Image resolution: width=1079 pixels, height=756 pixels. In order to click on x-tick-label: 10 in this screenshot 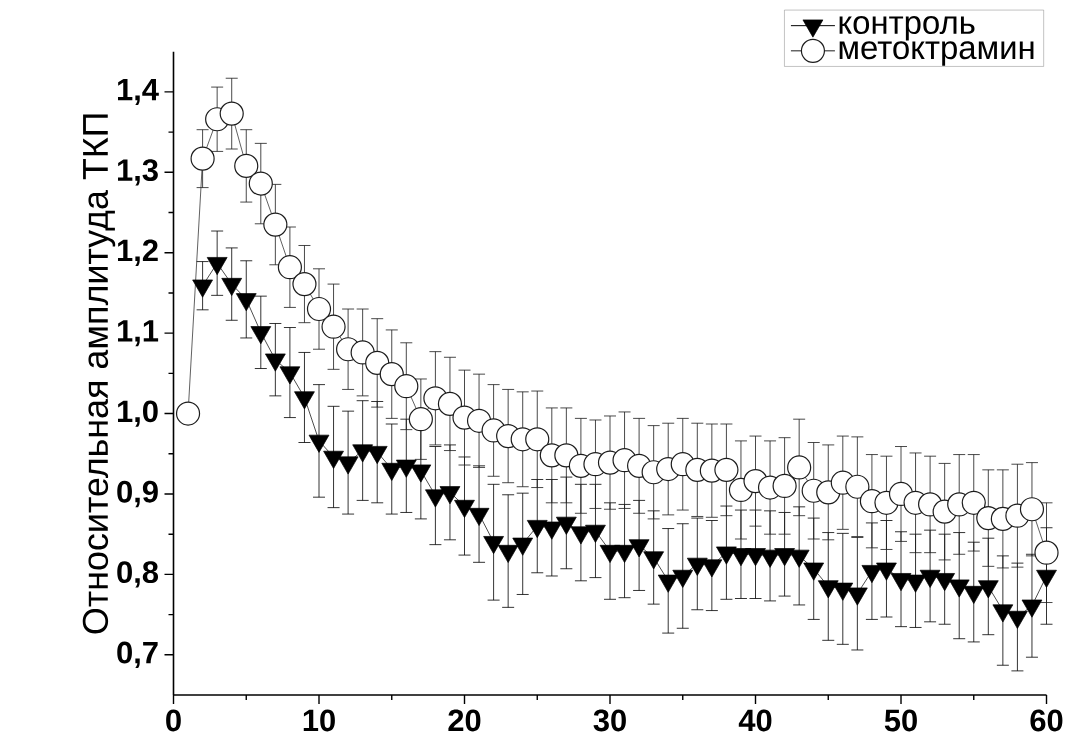, I will do `click(319, 720)`.